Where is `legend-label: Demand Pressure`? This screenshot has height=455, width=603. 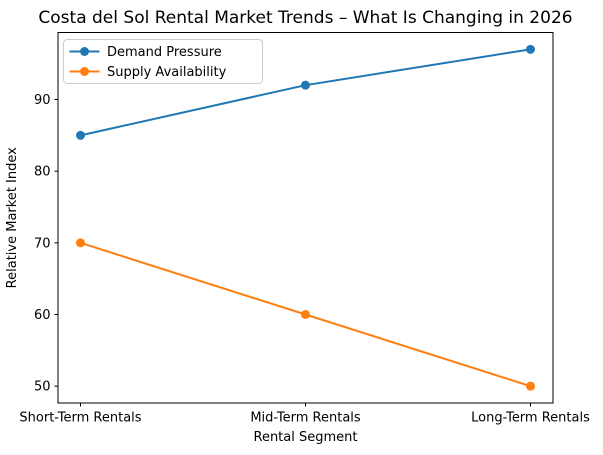
legend-label: Demand Pressure is located at coordinates (164, 52).